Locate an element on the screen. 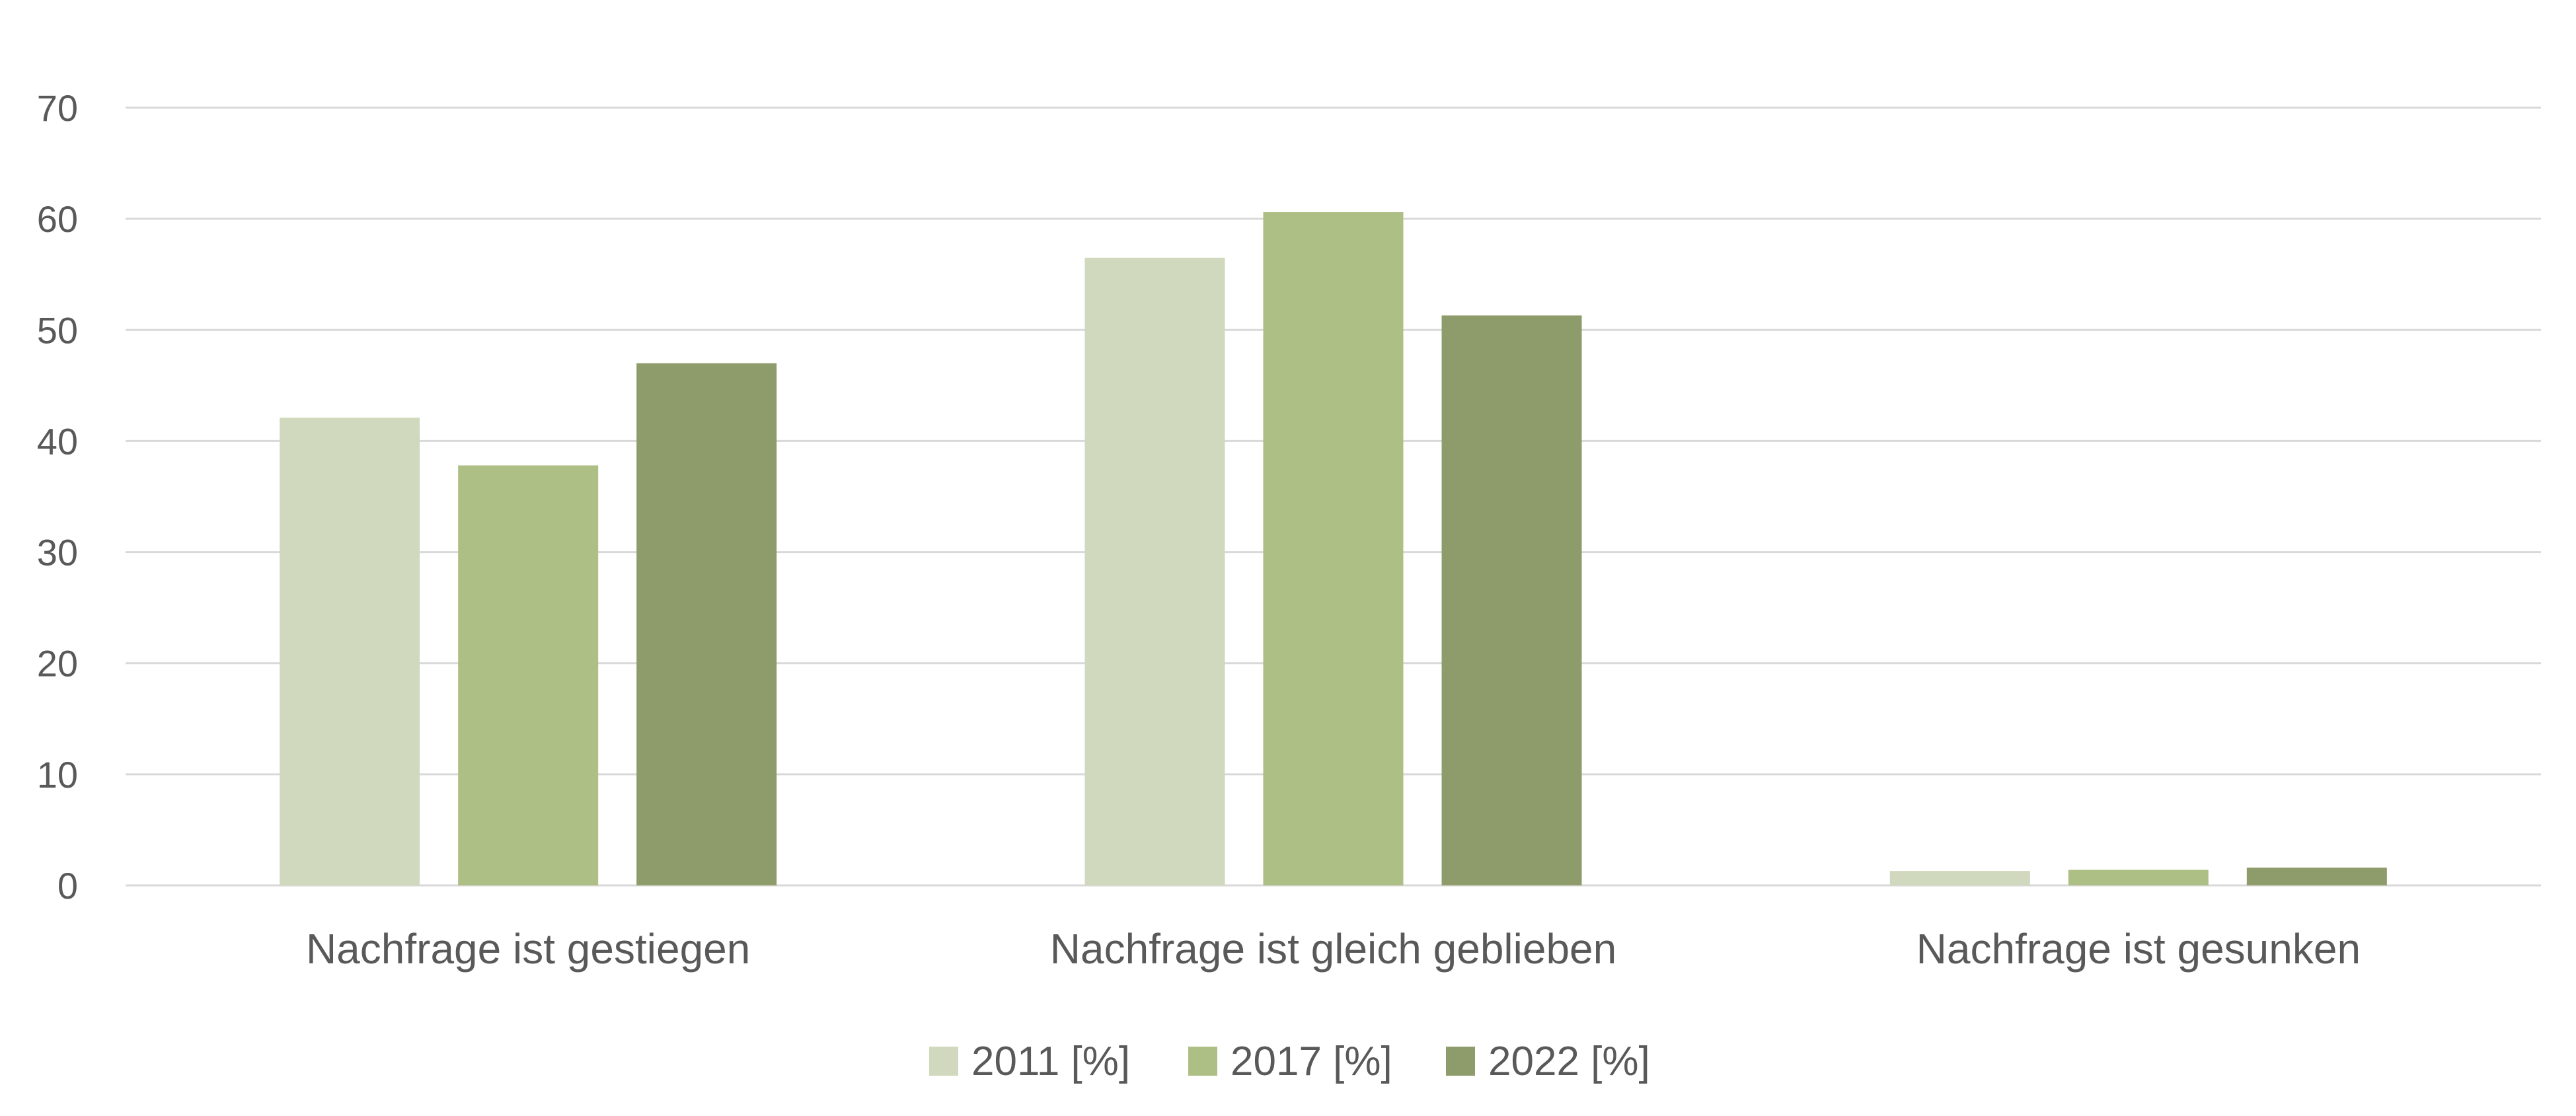  legend-label-1: 2011 [%] is located at coordinates (1050, 1061).